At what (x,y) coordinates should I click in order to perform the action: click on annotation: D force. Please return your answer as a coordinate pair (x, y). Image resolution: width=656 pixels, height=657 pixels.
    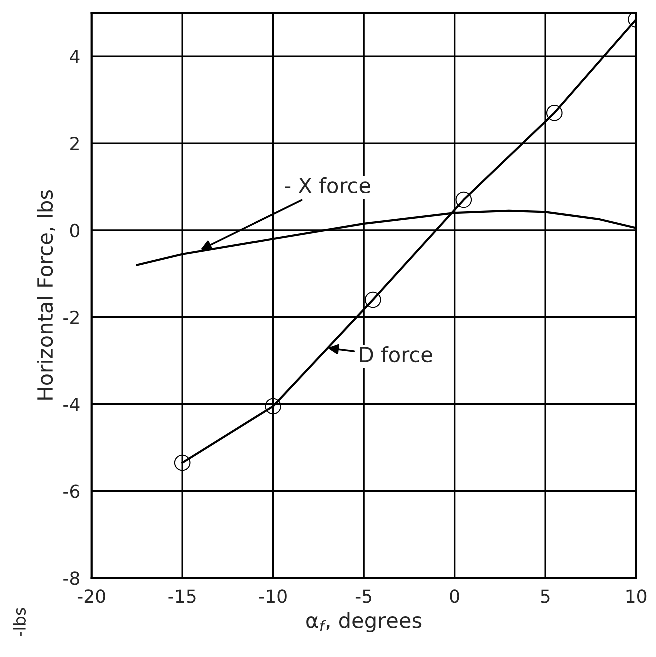
    Looking at the image, I should click on (396, 354).